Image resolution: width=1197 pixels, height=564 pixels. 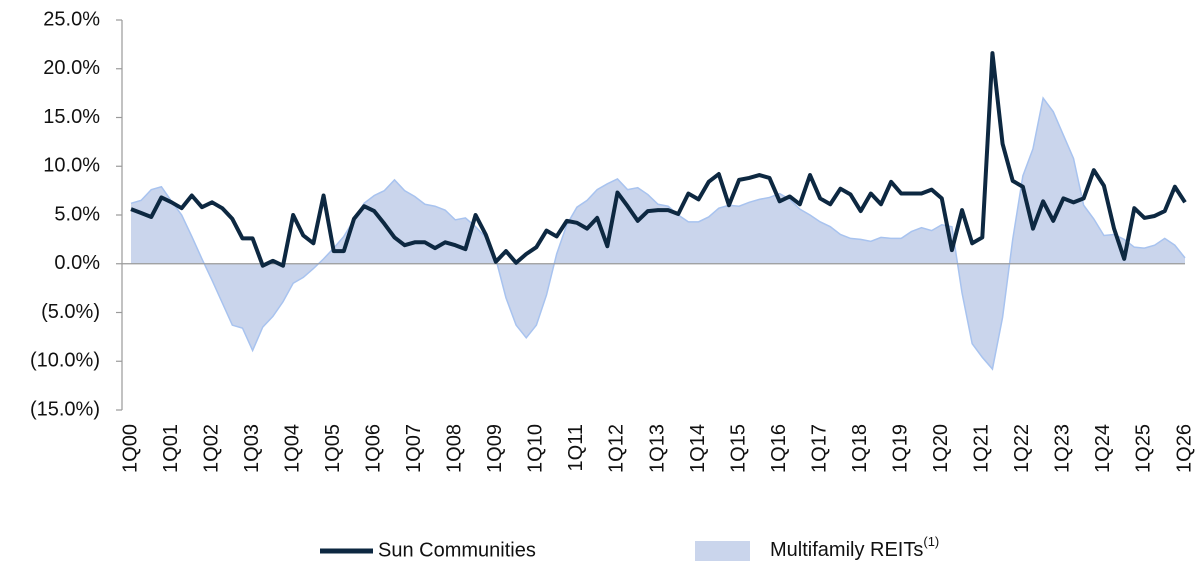 I want to click on legend-name: Multifamily REITs, so click(x=846, y=550).